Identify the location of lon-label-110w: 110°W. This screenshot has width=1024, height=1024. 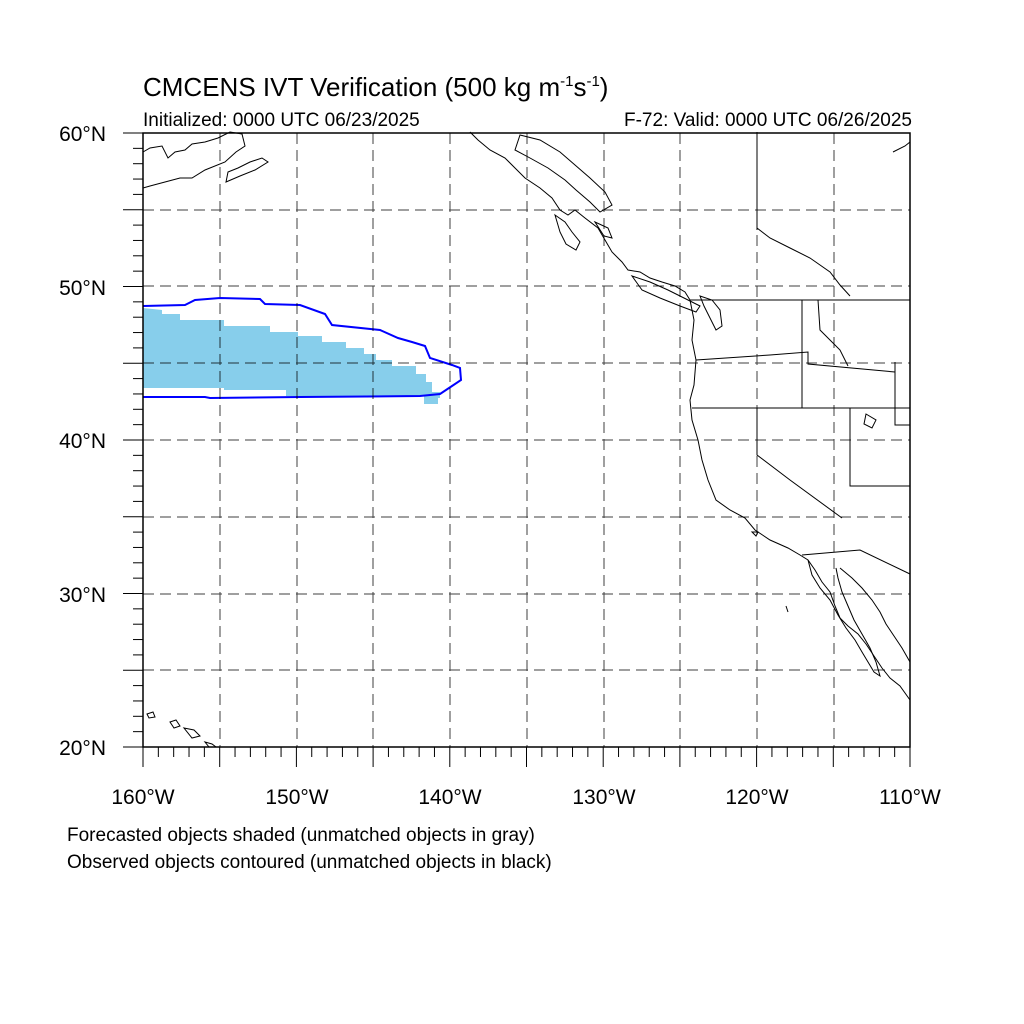
(910, 797).